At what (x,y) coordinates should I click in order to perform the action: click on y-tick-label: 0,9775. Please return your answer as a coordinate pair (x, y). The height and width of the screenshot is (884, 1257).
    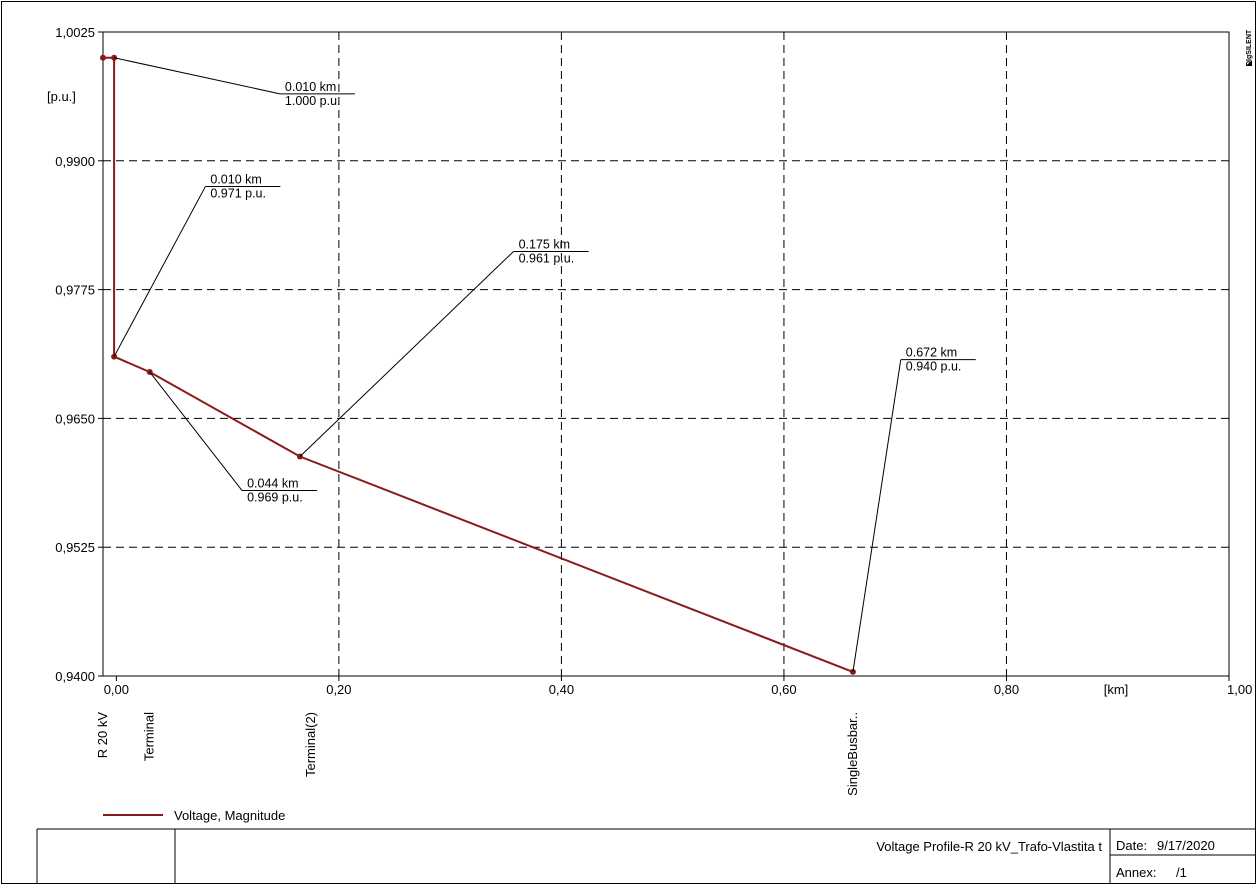
    Looking at the image, I should click on (75, 290).